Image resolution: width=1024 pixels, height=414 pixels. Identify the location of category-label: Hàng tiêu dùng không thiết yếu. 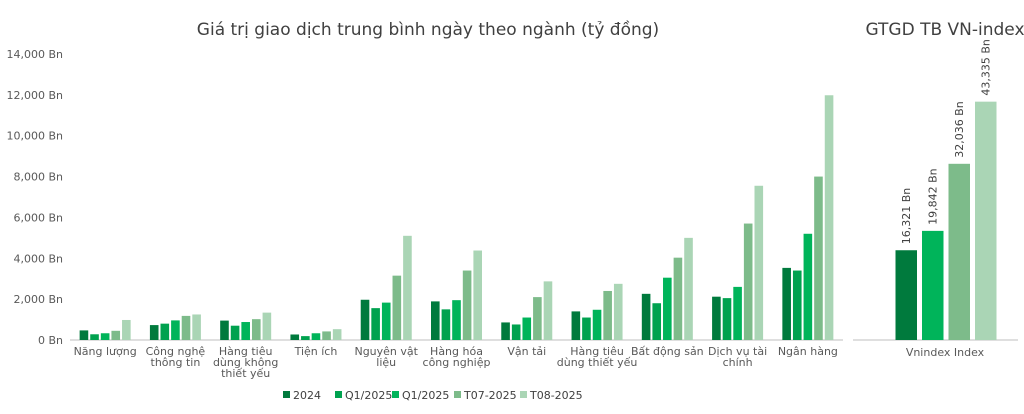
(245, 362).